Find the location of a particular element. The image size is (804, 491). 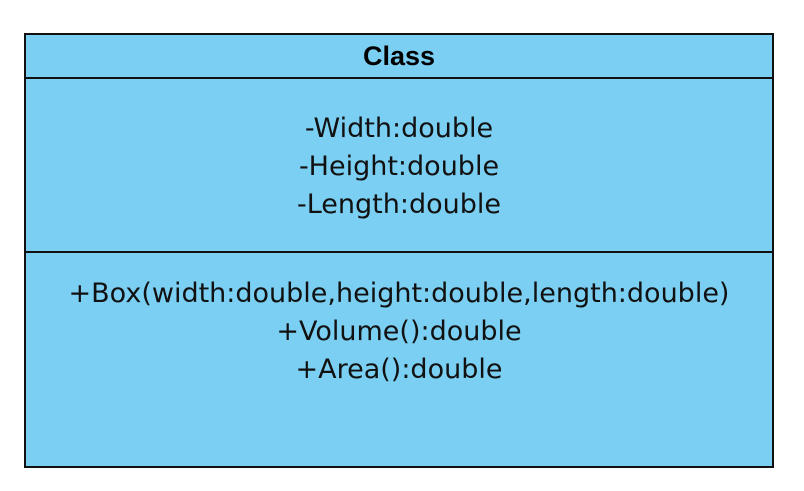

attribute-width: -Width:double is located at coordinates (399, 128).